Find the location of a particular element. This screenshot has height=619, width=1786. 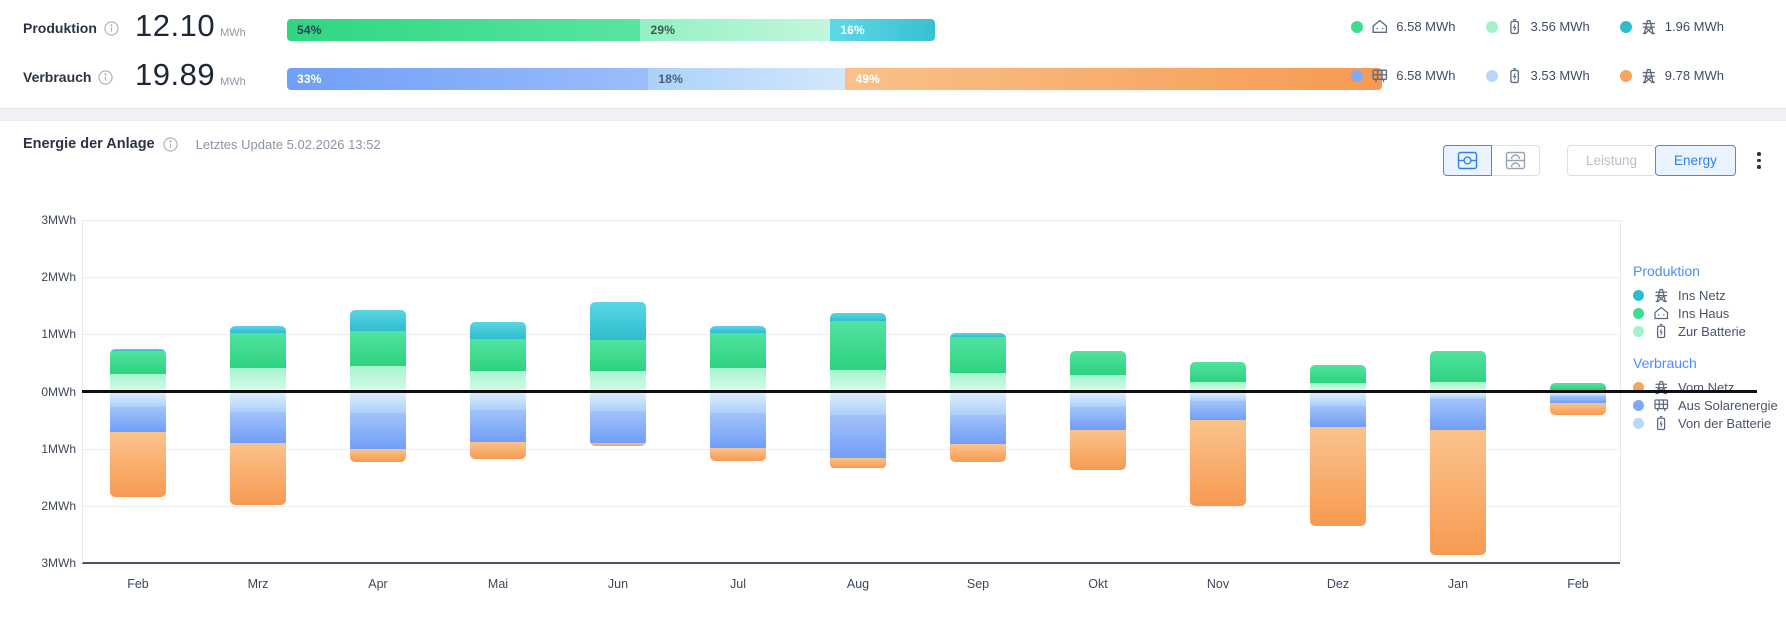

y-axis-tick: 1MWh is located at coordinates (58, 334).